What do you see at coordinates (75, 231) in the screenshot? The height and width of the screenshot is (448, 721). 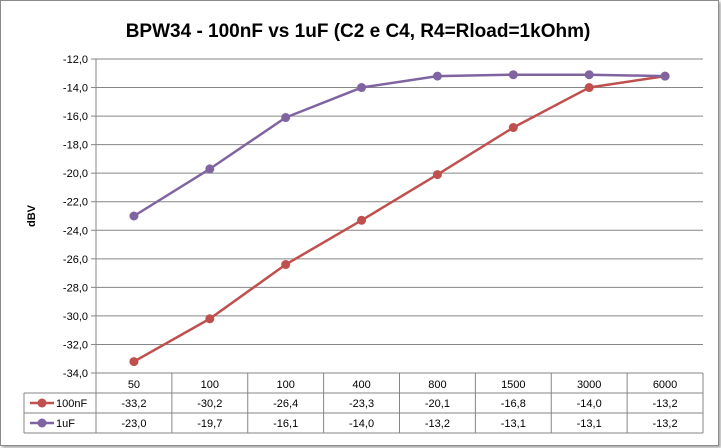 I see `y-tick-label: -24,0` at bounding box center [75, 231].